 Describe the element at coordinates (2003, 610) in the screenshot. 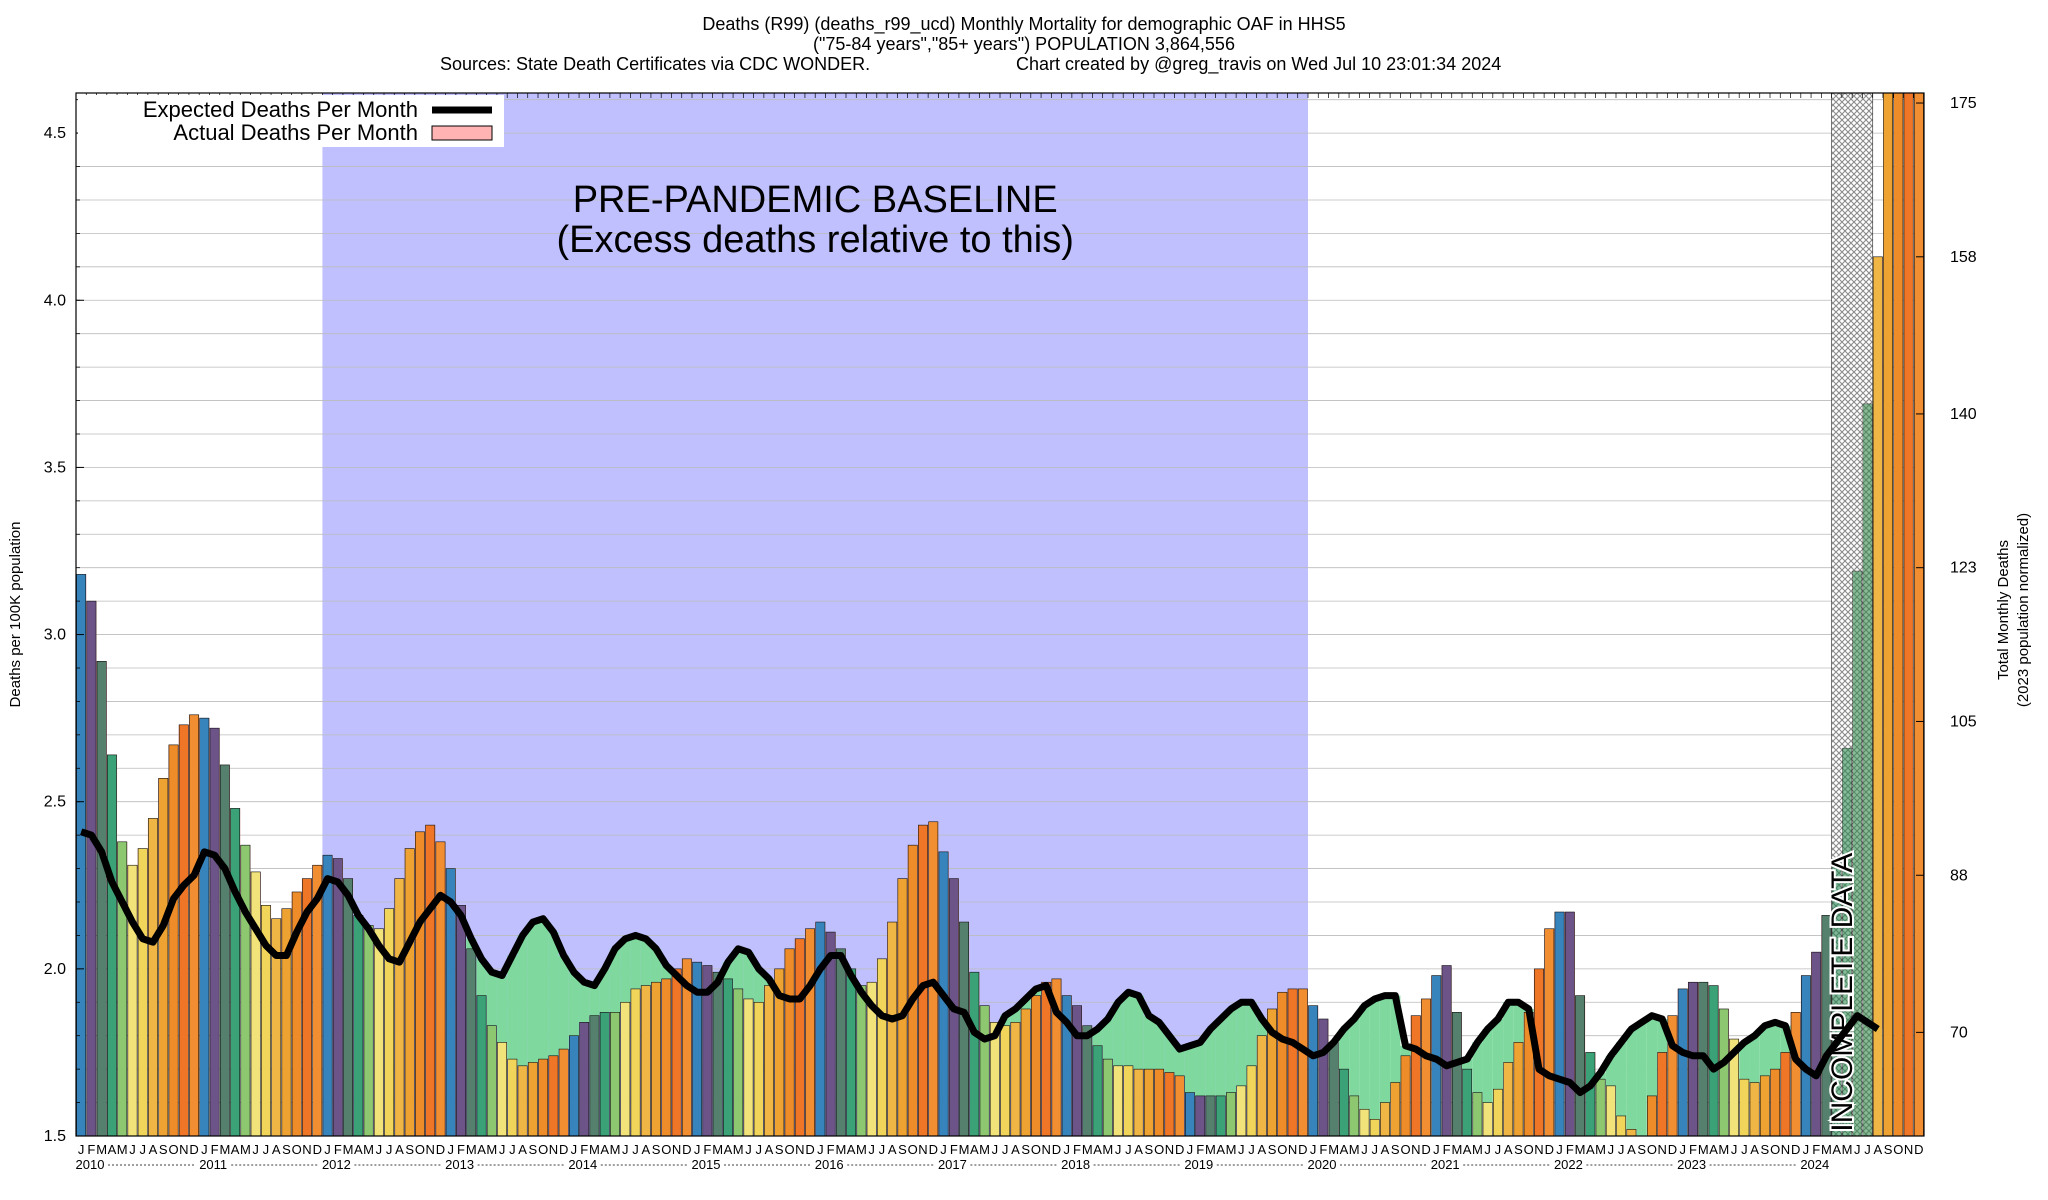

I see `y2-axis-title: Total Monthly Deaths` at that location.